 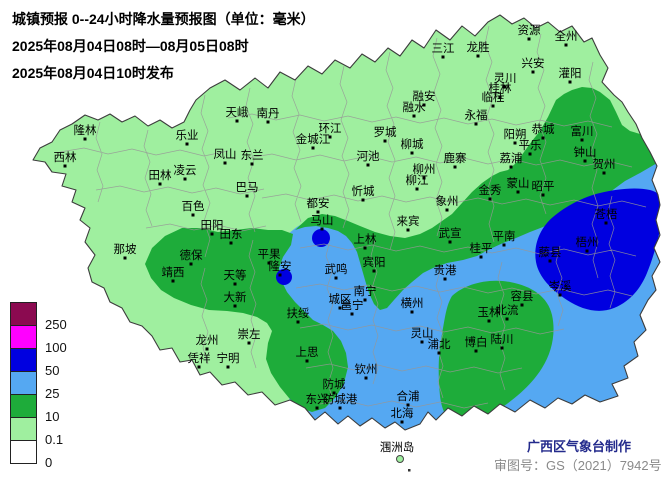 I want to click on city-label: 柳江, so click(x=417, y=180).